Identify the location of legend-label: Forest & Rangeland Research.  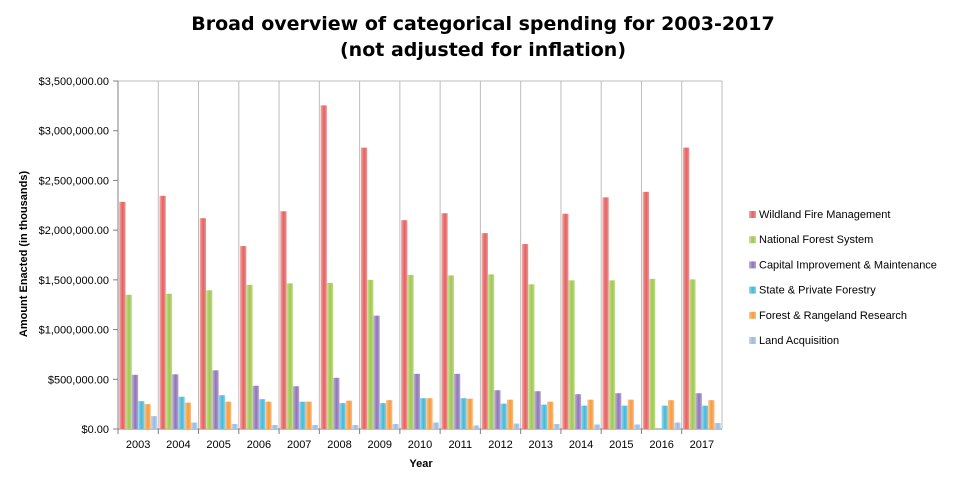
(833, 316).